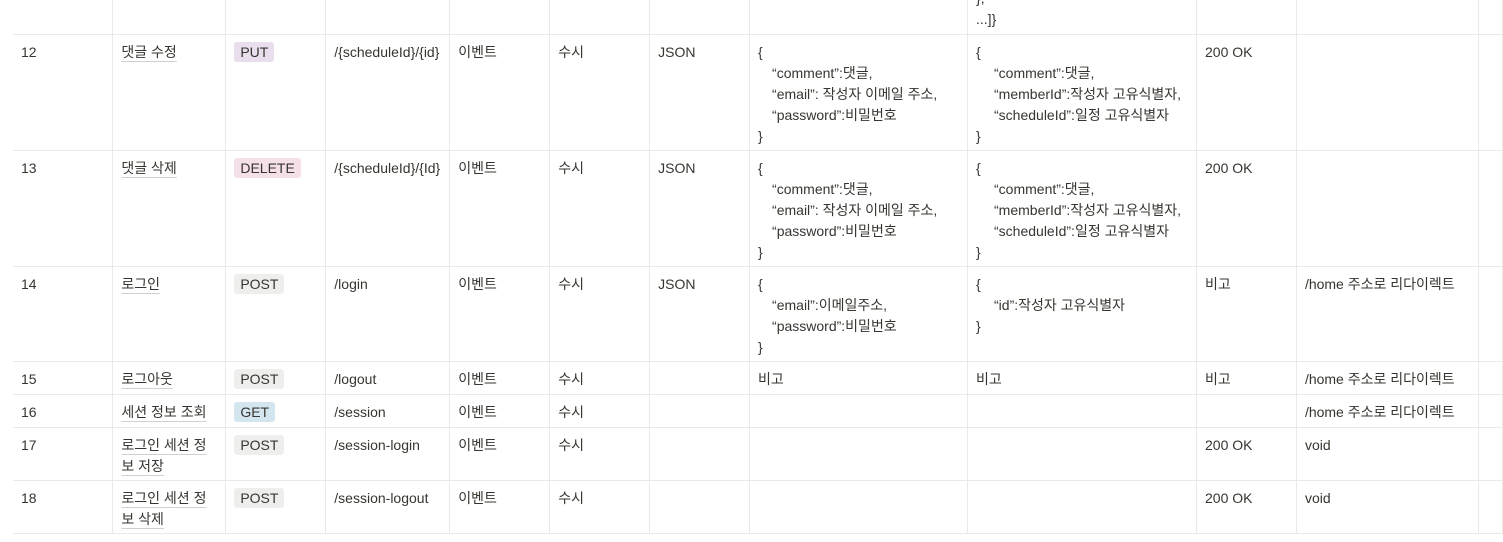  I want to click on http-method-cell, so click(276, 17).